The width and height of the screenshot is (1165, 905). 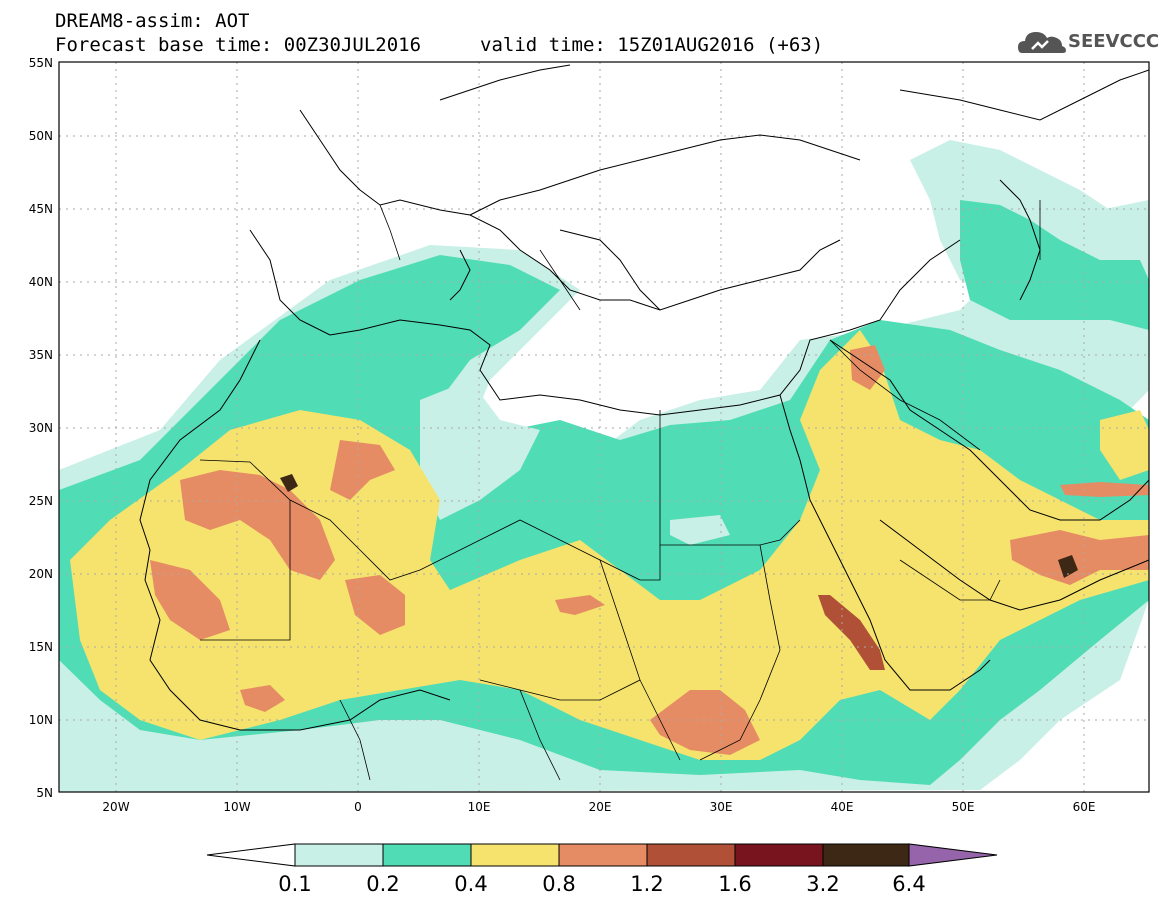 I want to click on lat-label: 25N, so click(x=41, y=501).